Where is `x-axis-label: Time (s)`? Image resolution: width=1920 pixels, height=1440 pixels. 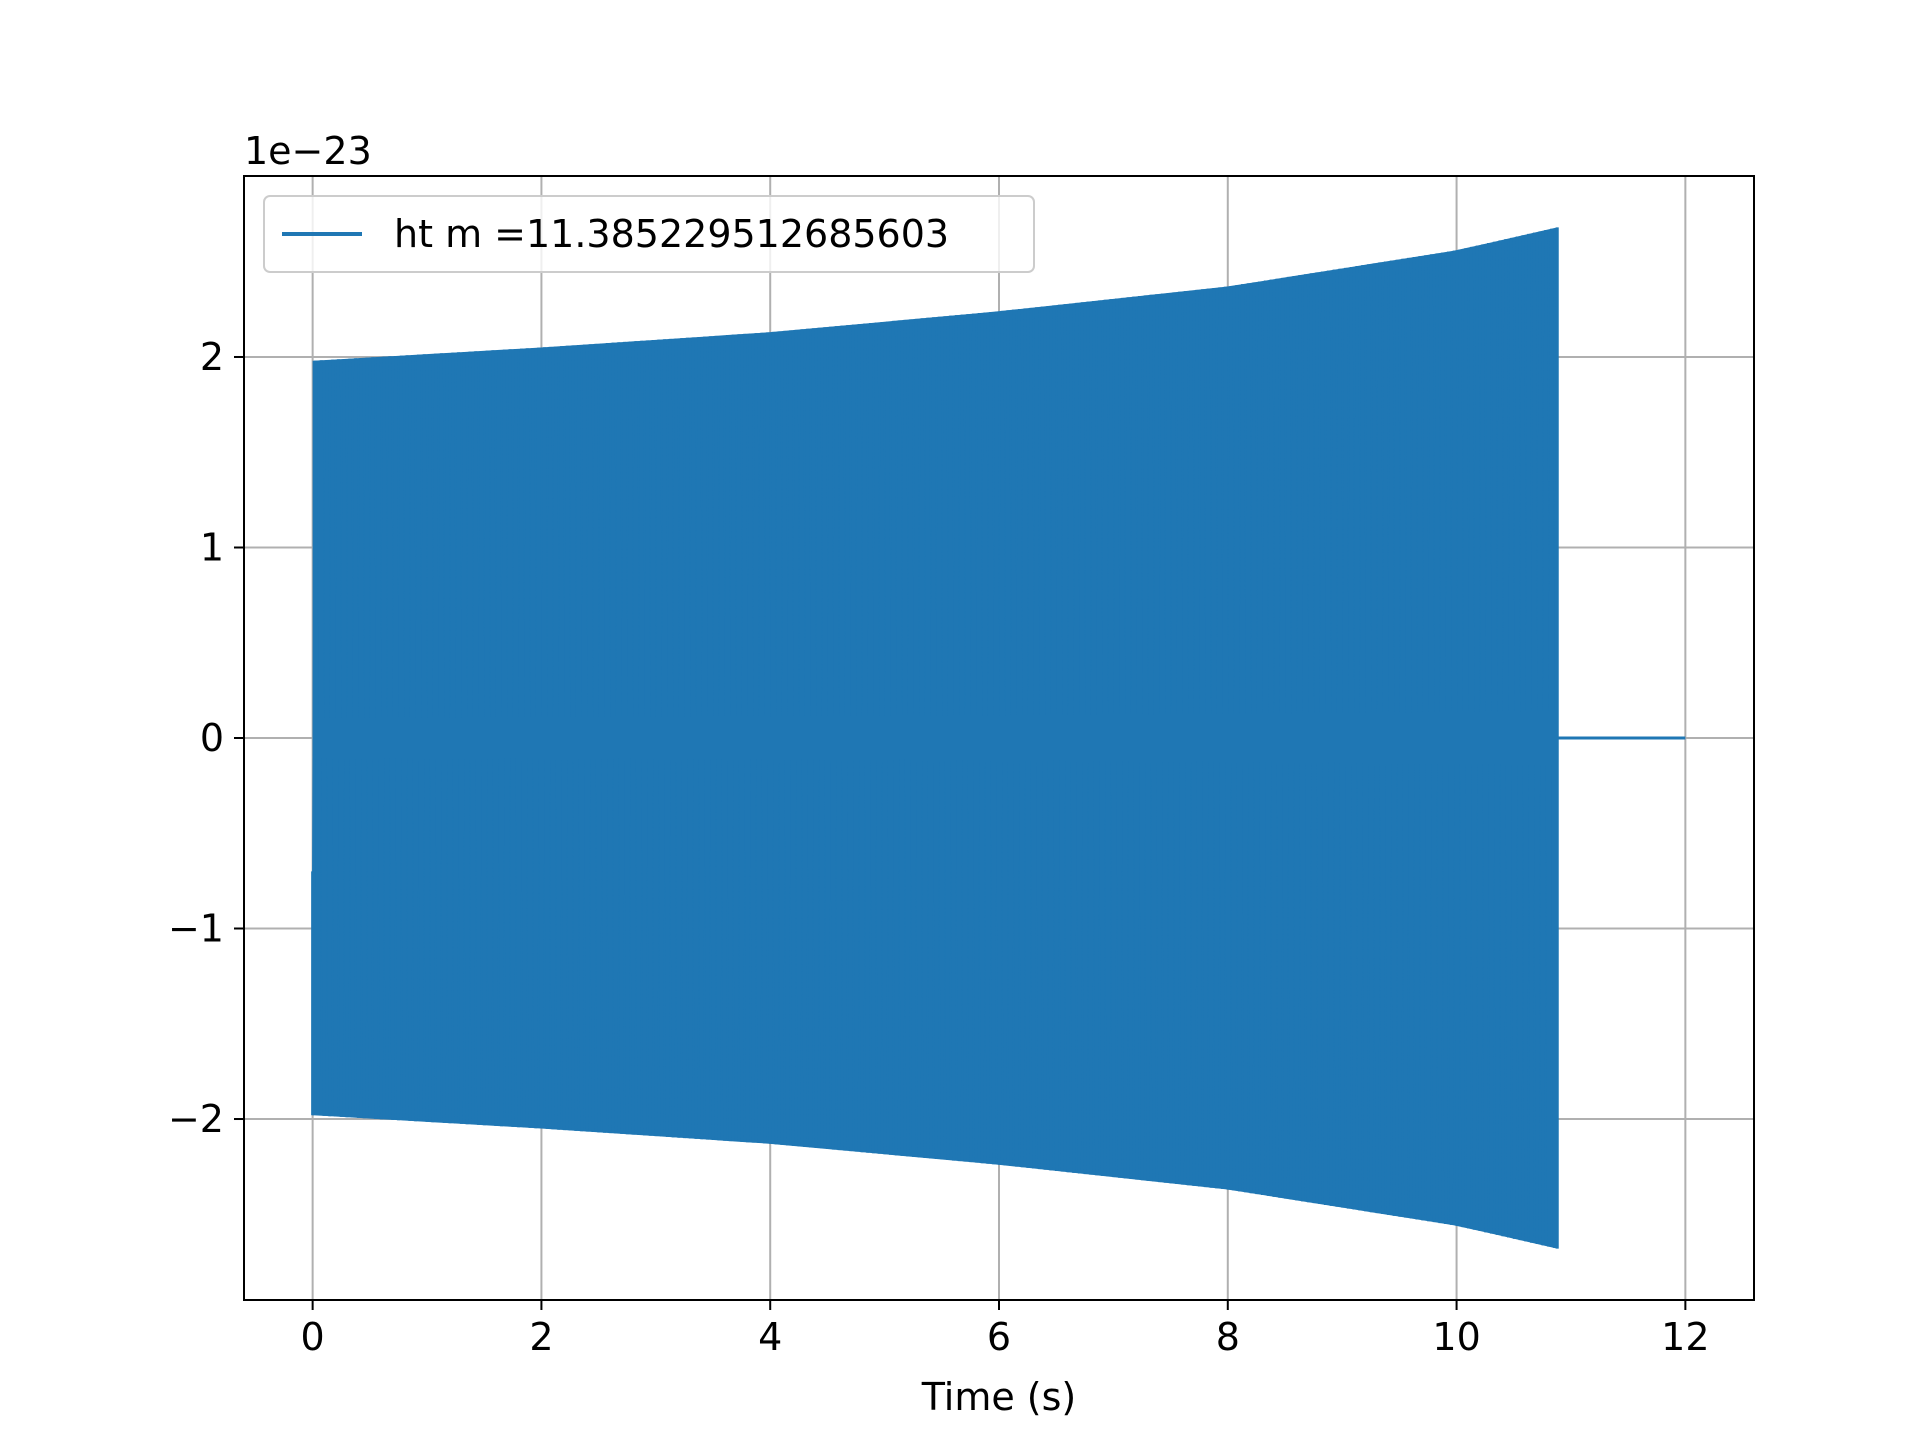 x-axis-label: Time (s) is located at coordinates (999, 1397).